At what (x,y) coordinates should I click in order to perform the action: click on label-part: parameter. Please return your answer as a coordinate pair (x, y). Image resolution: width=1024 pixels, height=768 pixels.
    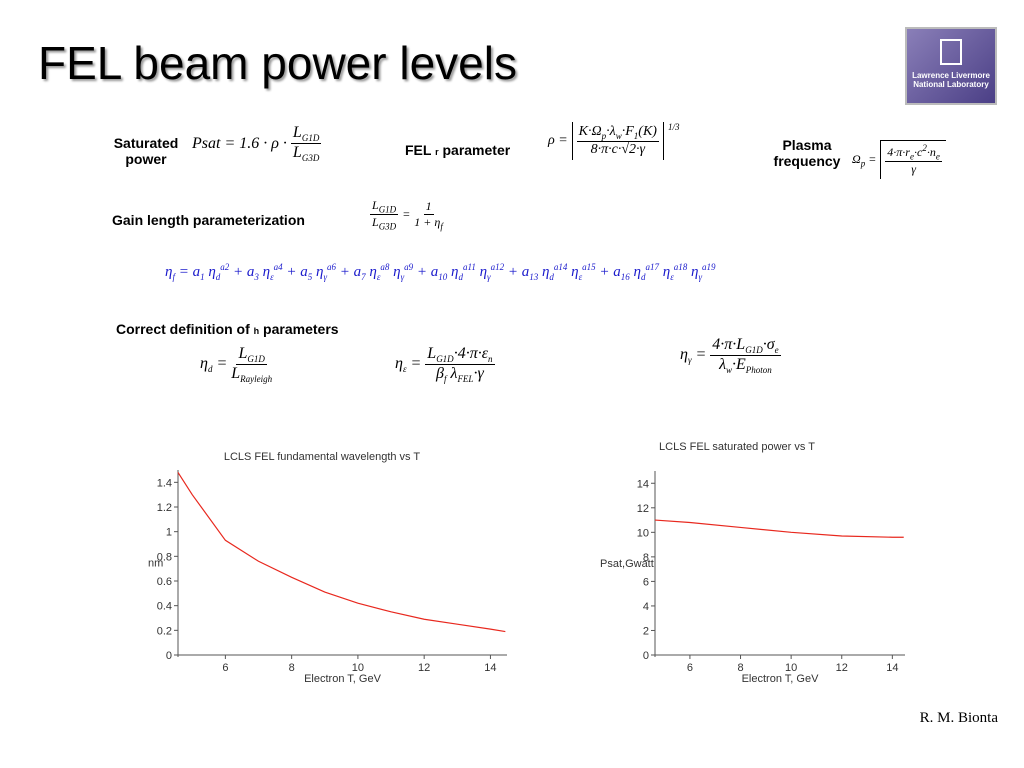
    Looking at the image, I should click on (474, 150).